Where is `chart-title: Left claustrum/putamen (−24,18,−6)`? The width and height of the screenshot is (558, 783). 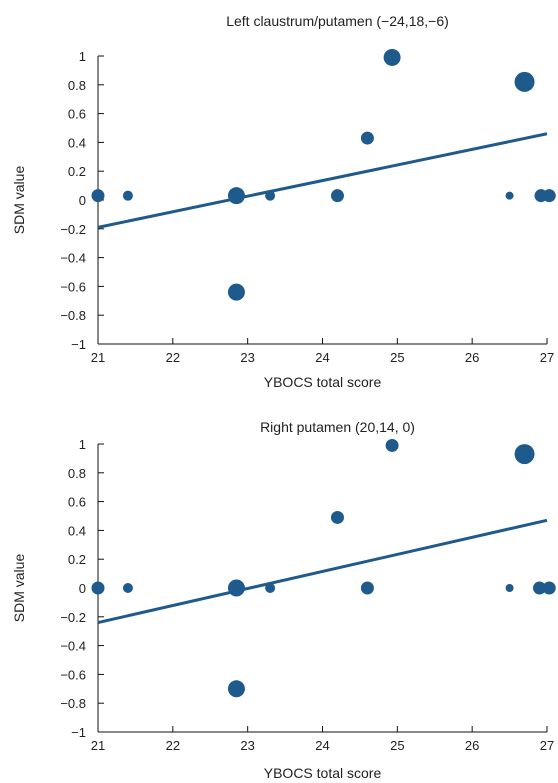
chart-title: Left claustrum/putamen (−24,18,−6) is located at coordinates (337, 21).